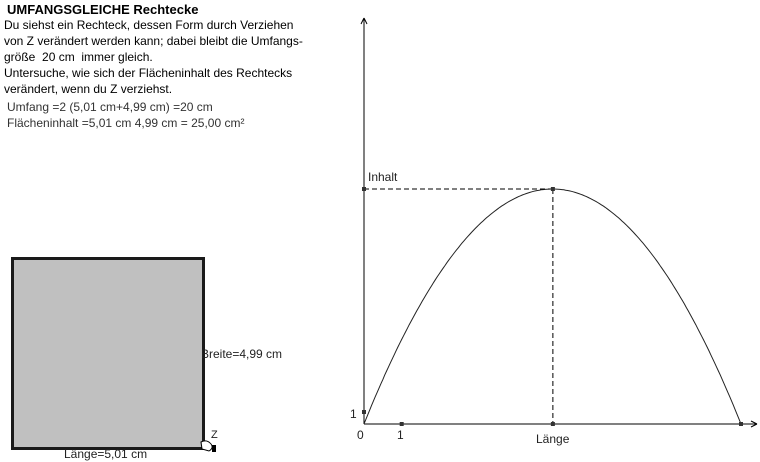 The height and width of the screenshot is (462, 760). I want to click on x-end-point, so click(741, 424).